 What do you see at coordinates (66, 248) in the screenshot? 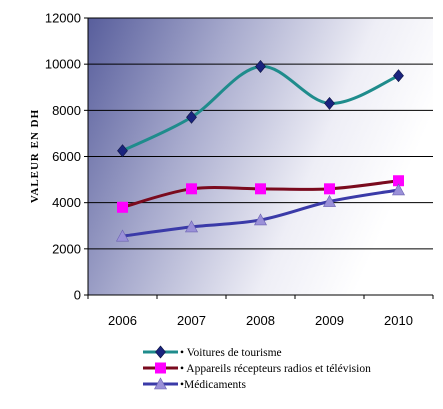
I see `y-tick-label: 2000` at bounding box center [66, 248].